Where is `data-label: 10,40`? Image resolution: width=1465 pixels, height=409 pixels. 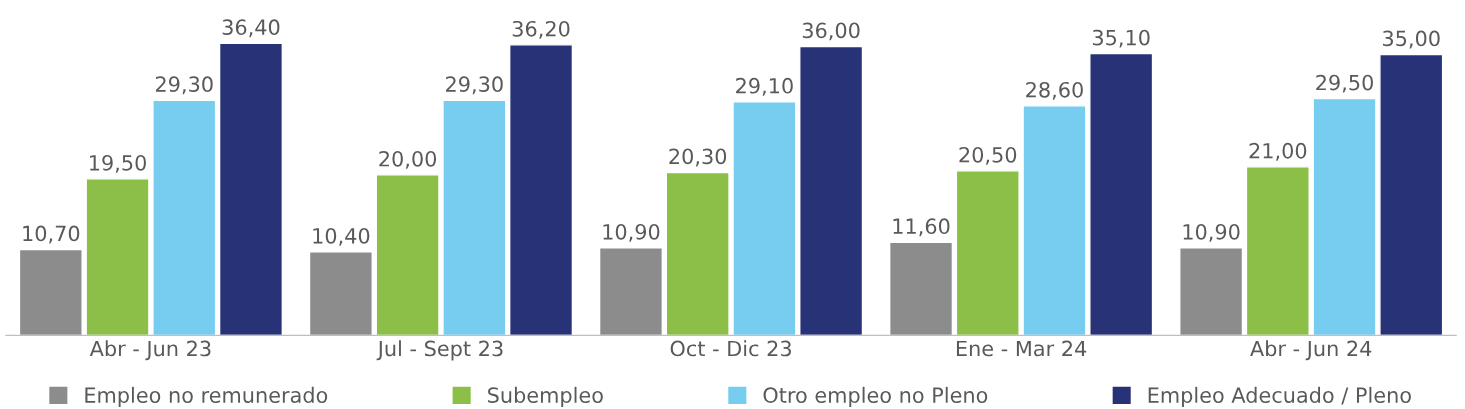
data-label: 10,40 is located at coordinates (341, 236).